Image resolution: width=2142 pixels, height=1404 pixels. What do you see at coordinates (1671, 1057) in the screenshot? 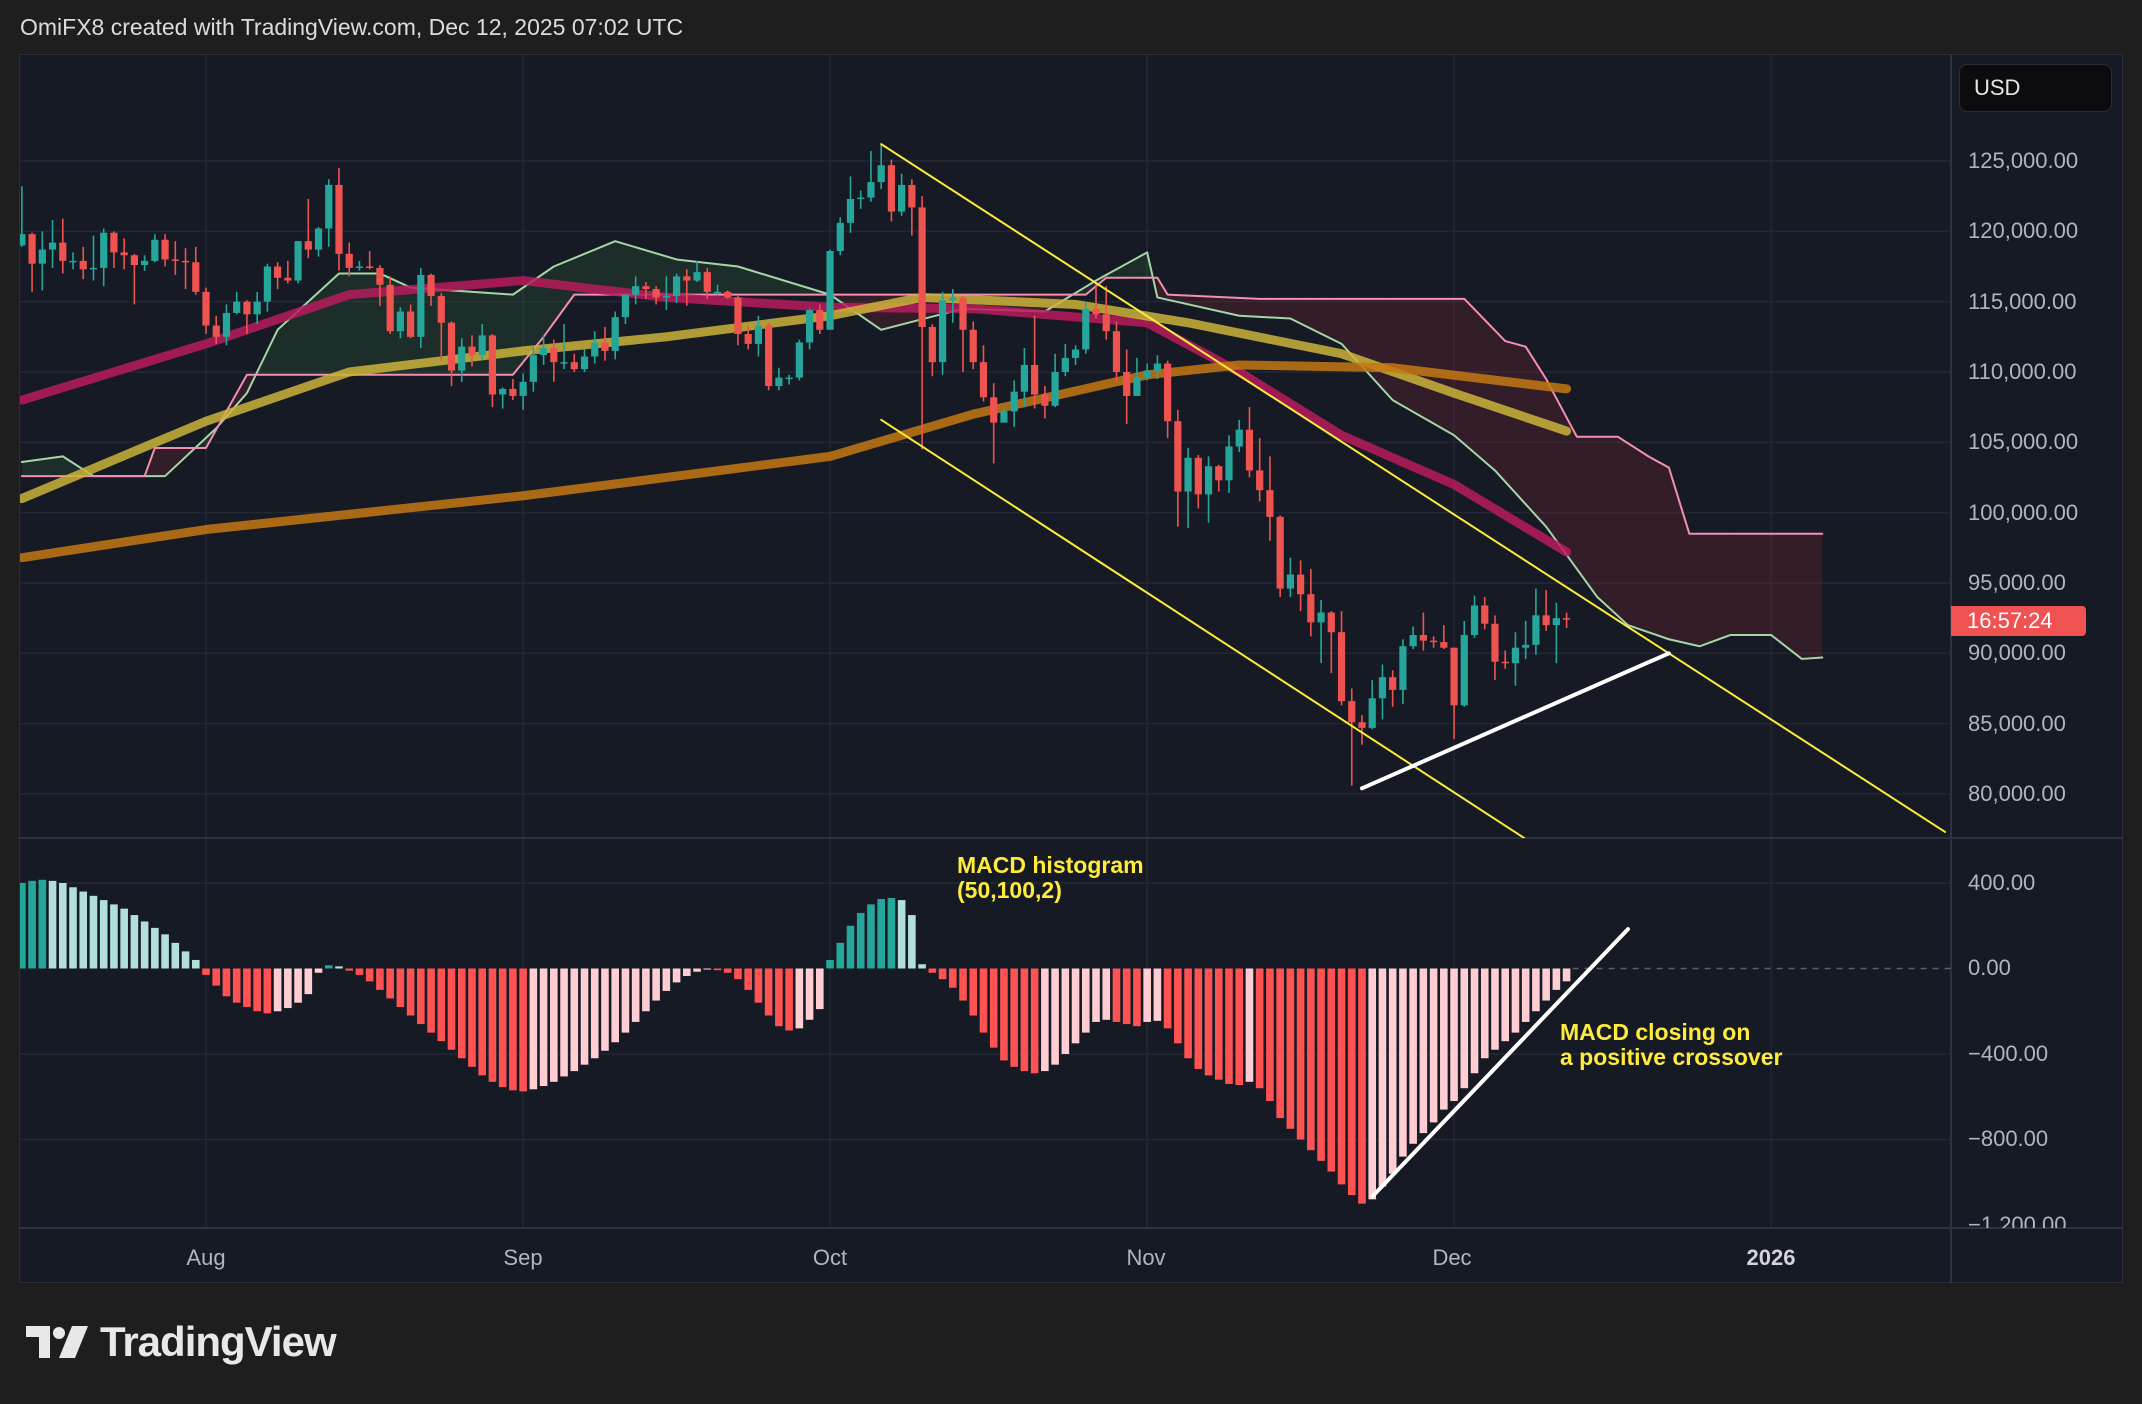
I see `crossover-label-line: a positive crossover` at bounding box center [1671, 1057].